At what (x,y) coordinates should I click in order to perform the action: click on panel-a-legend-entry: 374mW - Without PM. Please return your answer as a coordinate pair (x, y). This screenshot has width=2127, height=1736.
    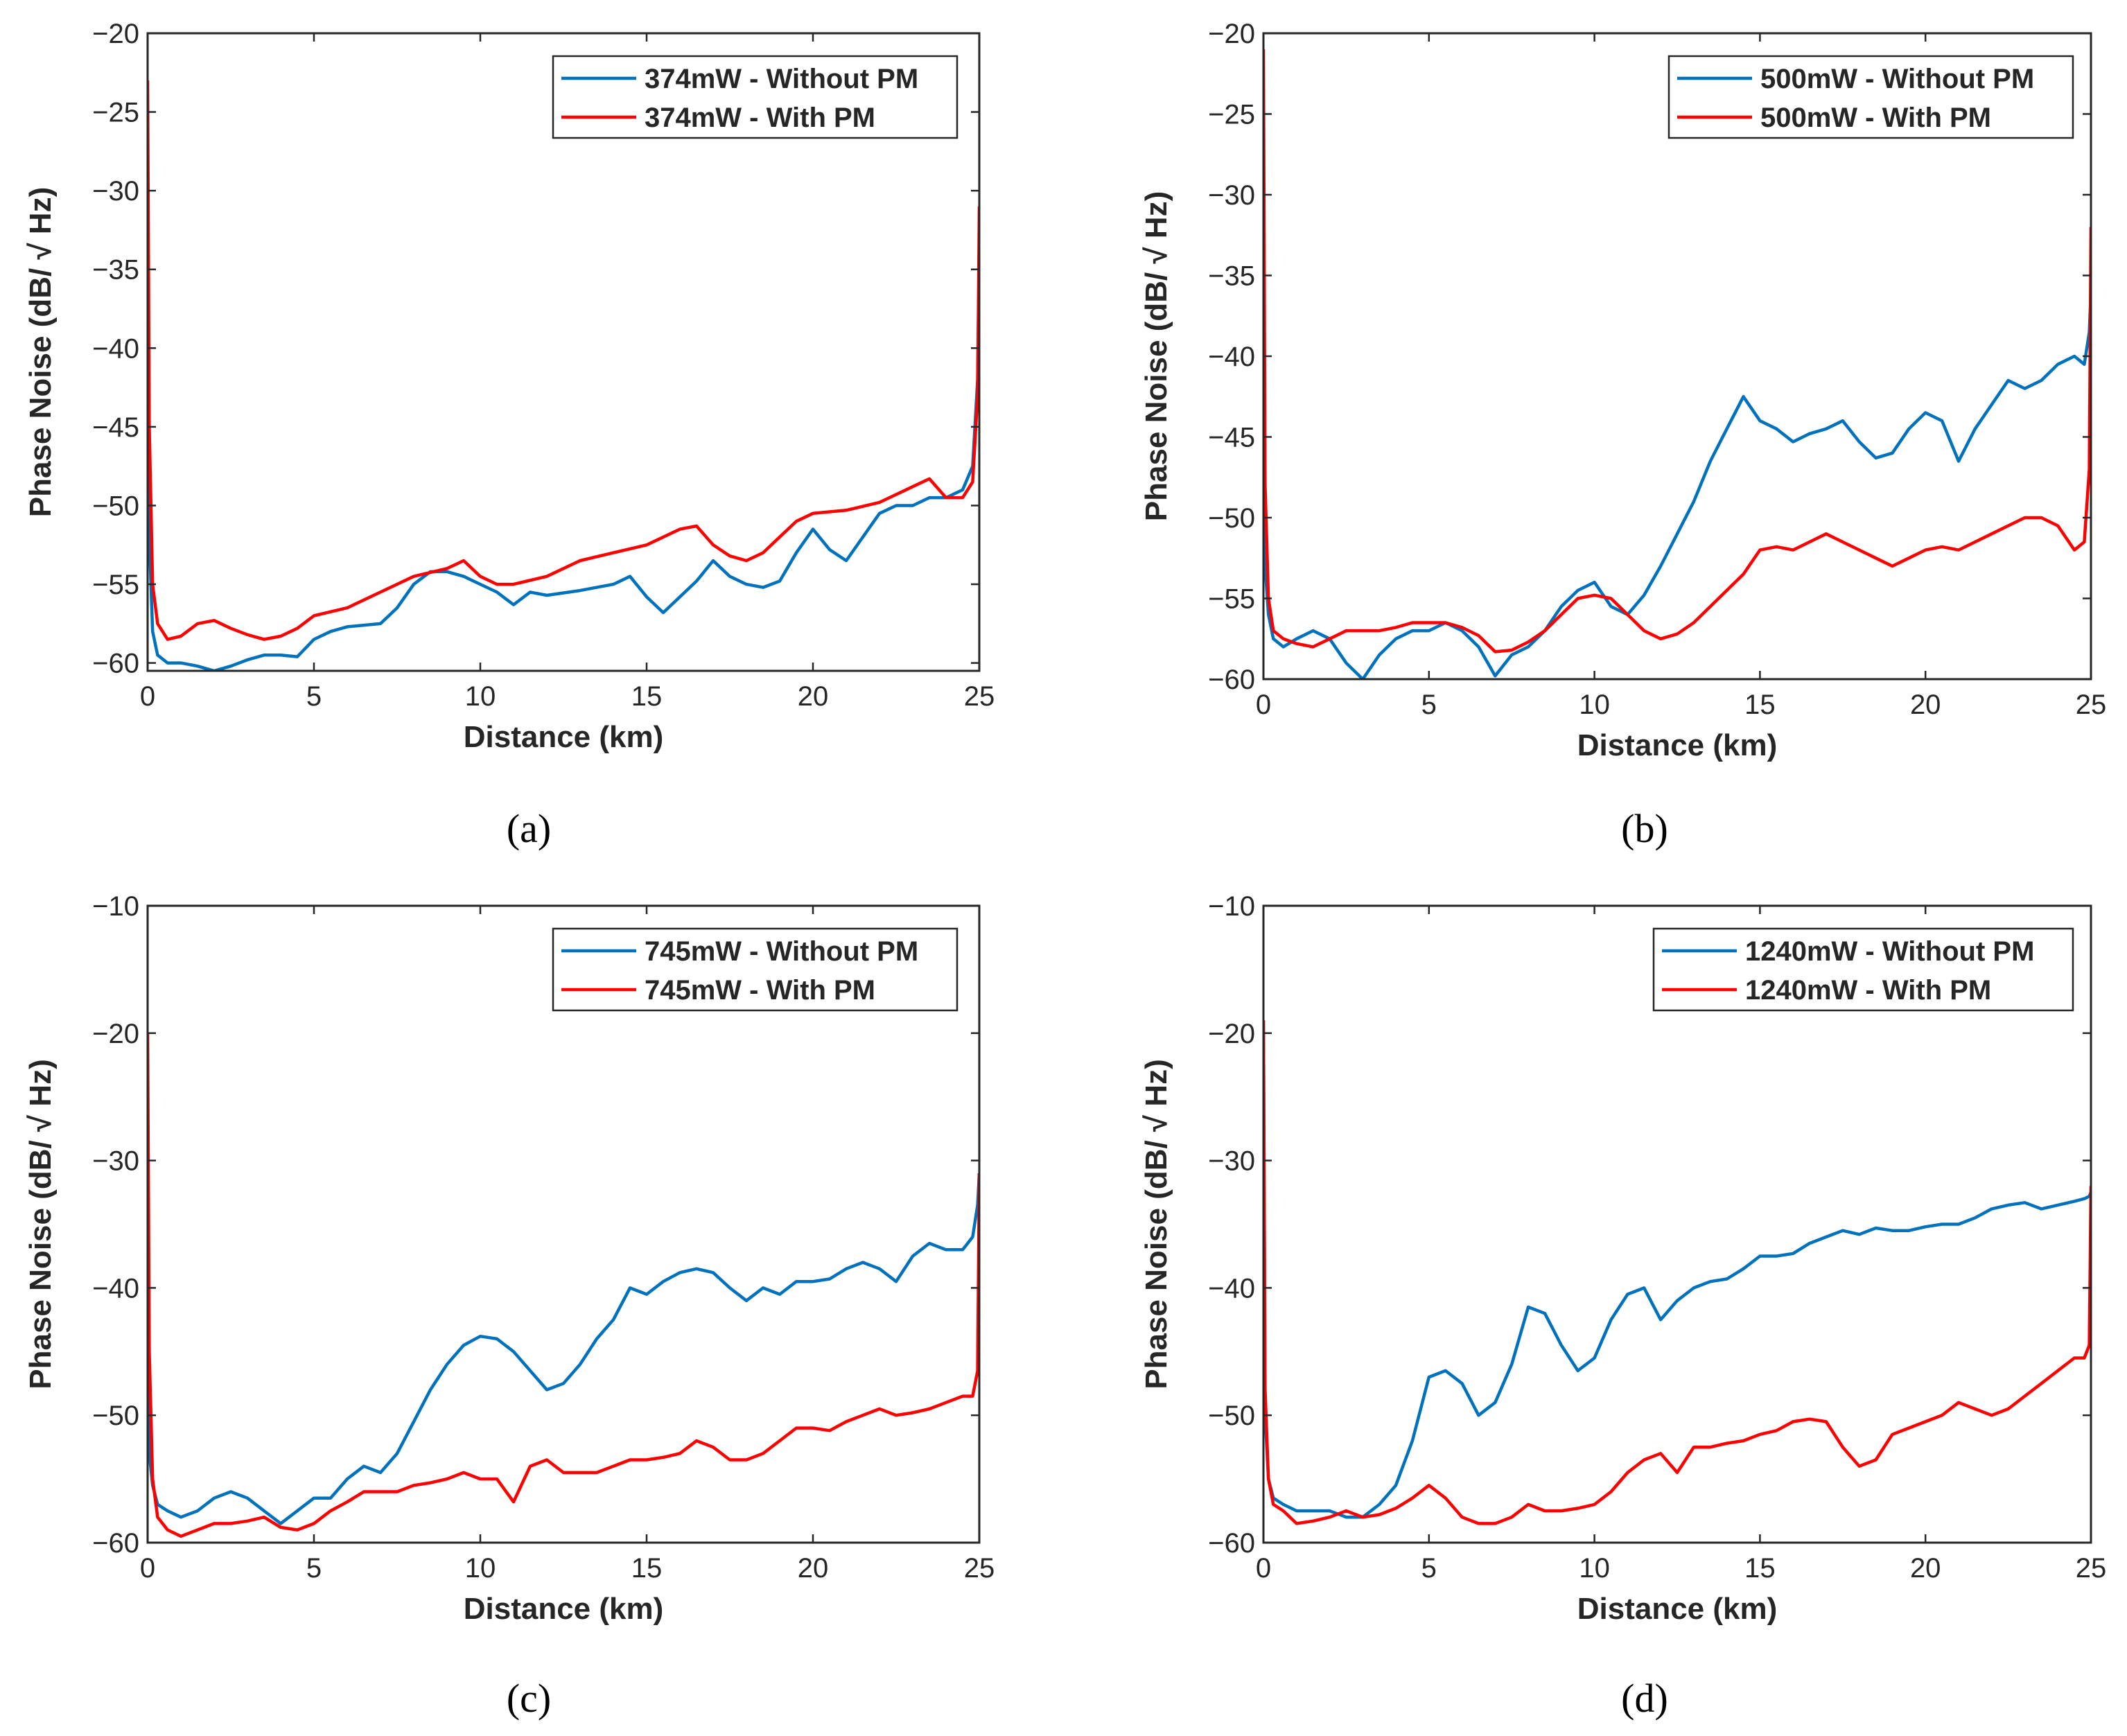
    Looking at the image, I should click on (781, 79).